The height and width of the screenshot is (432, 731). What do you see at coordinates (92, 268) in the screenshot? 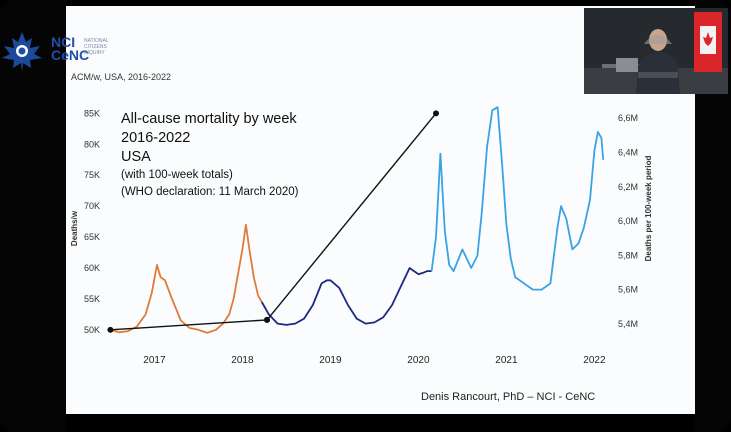
I see `y-tick-label: 60K` at bounding box center [92, 268].